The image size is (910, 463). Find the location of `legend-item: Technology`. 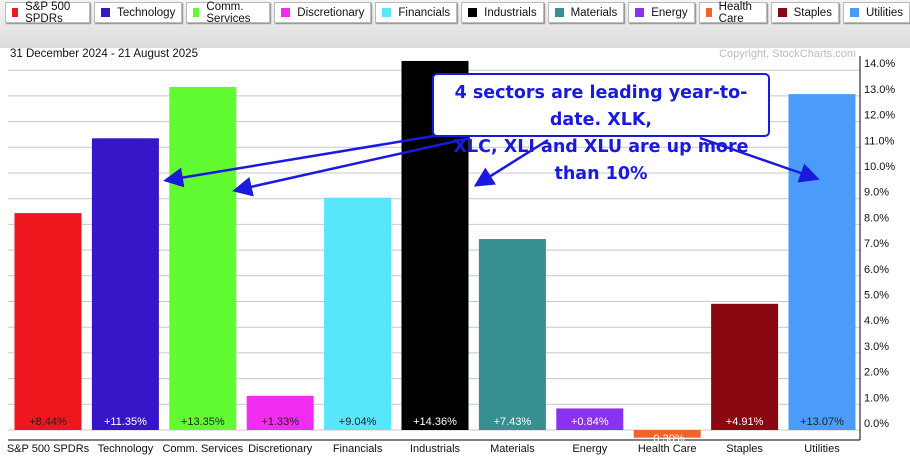

legend-item: Technology is located at coordinates (138, 12).